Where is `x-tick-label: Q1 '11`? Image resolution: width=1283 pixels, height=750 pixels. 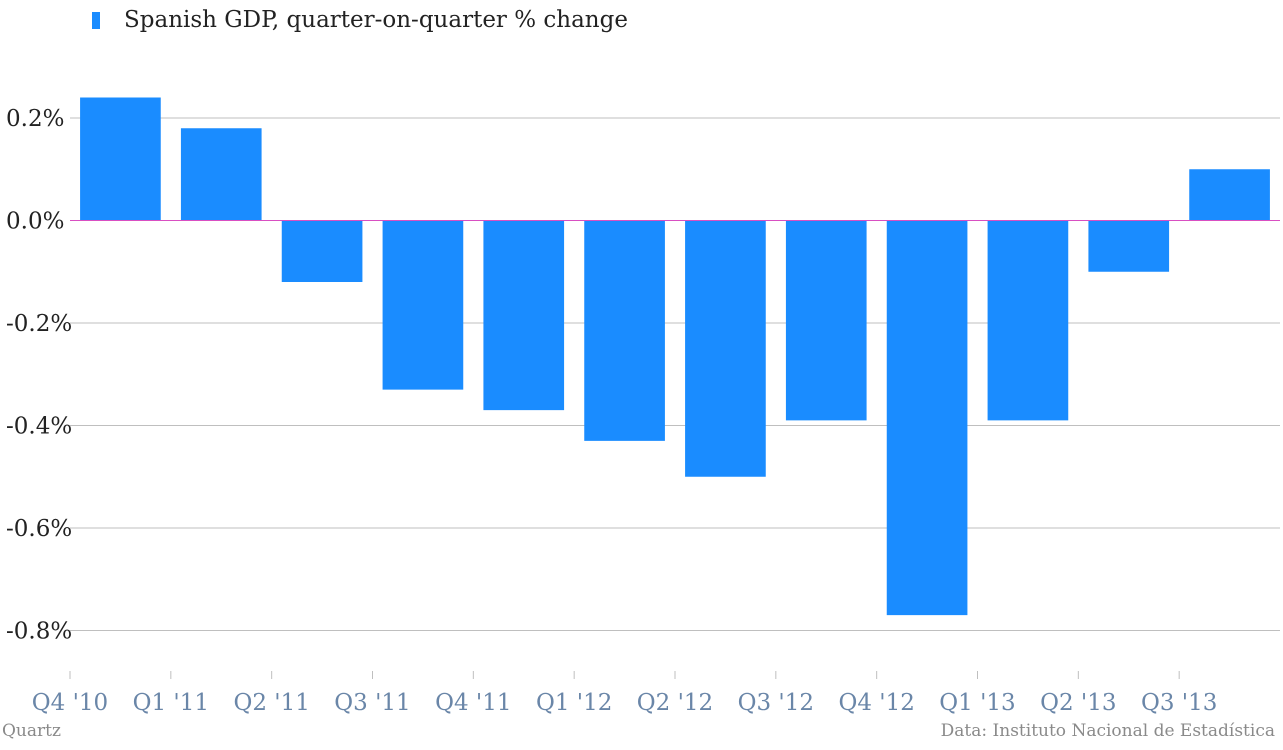 x-tick-label: Q1 '11 is located at coordinates (171, 703).